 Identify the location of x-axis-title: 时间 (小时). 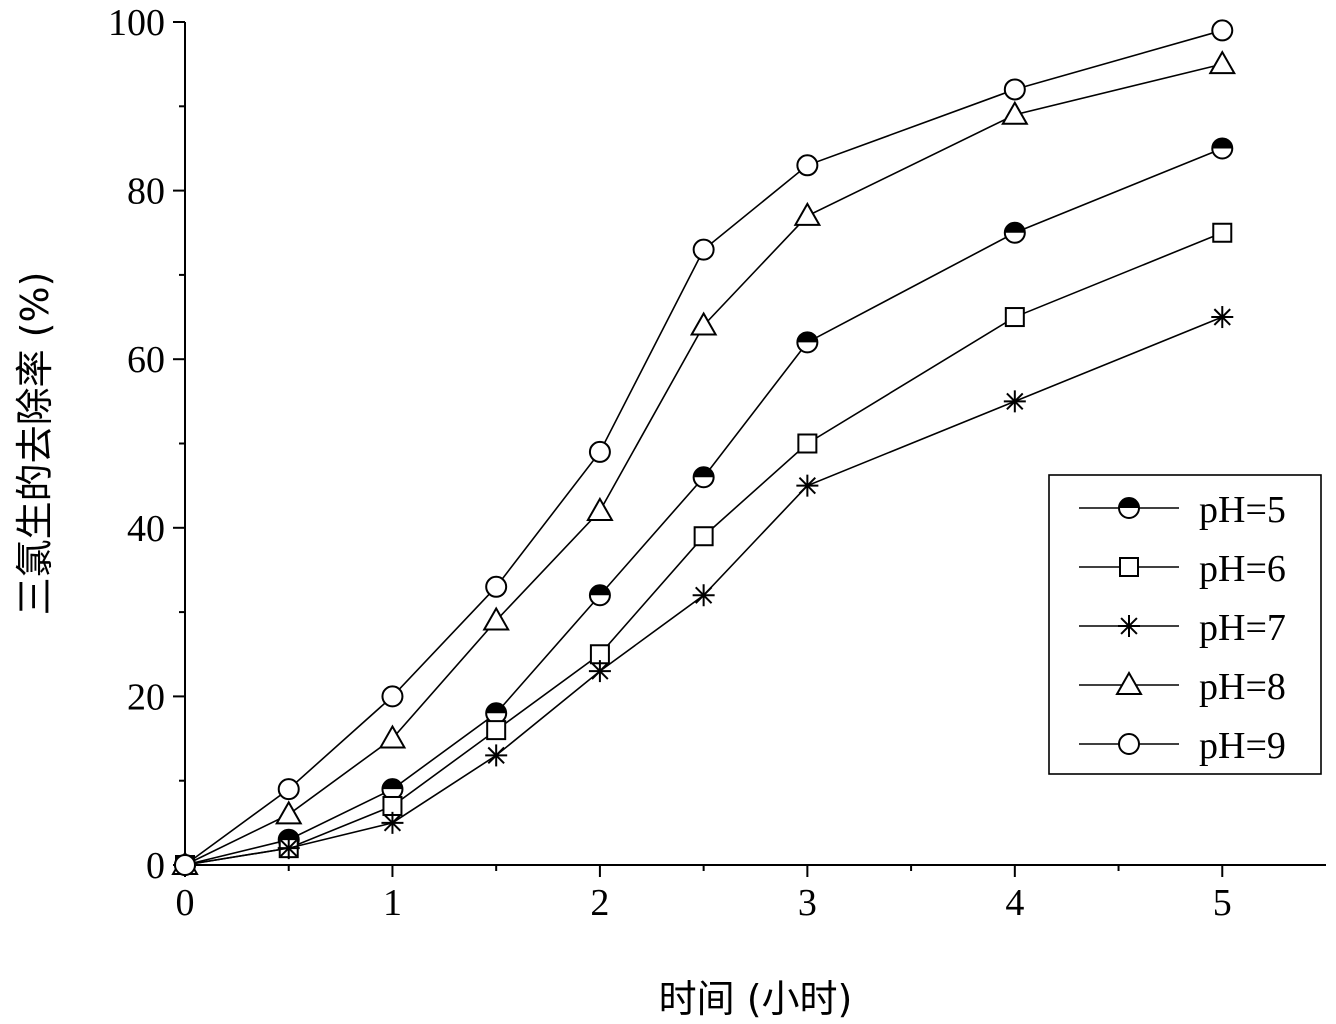
(756, 999).